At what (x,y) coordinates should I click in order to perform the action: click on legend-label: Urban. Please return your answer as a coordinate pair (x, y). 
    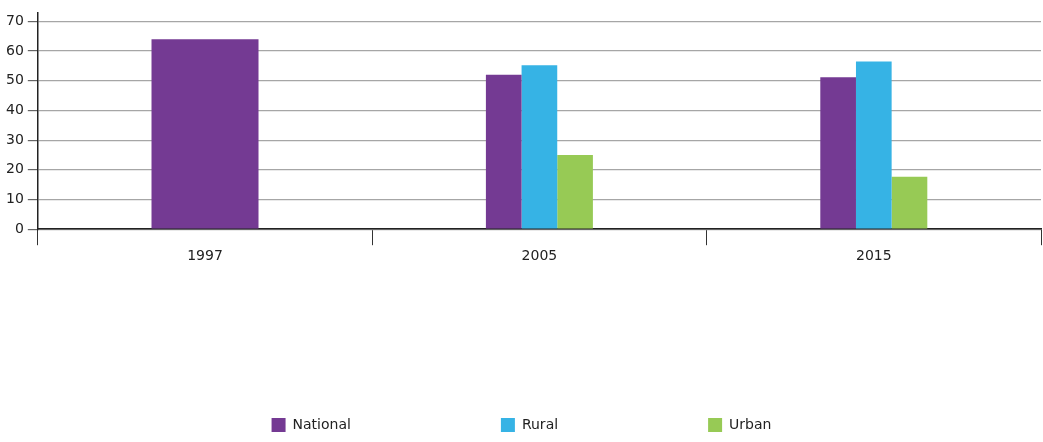
    Looking at the image, I should click on (750, 423).